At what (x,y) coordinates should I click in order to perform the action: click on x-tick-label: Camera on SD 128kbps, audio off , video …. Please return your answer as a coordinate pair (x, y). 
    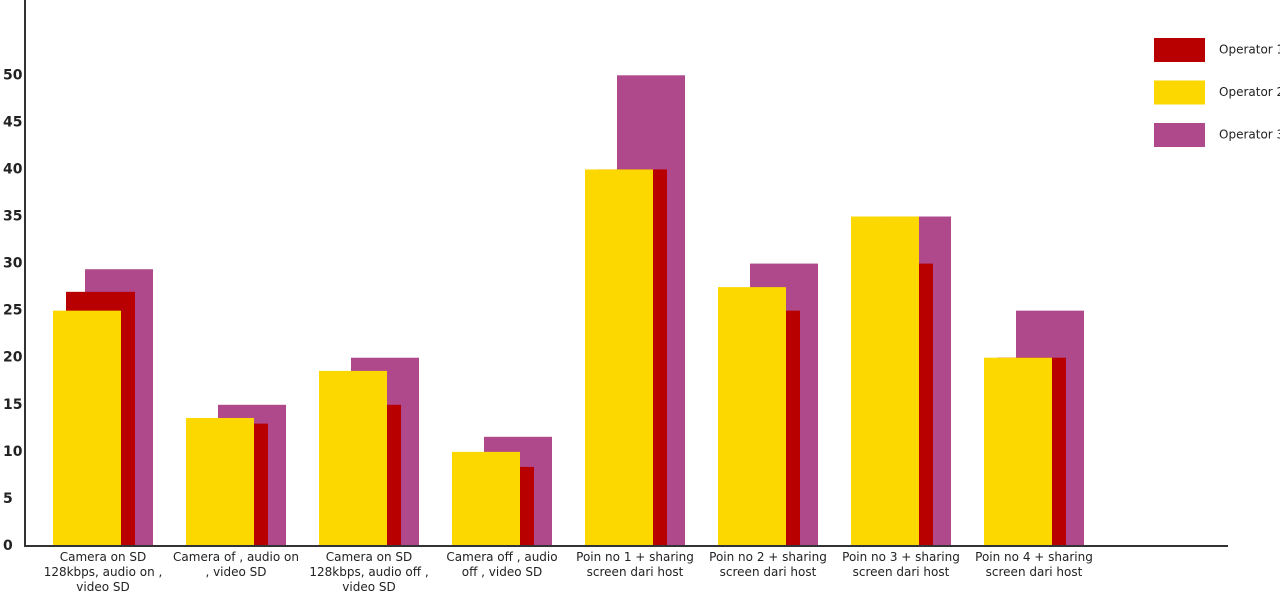
    Looking at the image, I should click on (369, 572).